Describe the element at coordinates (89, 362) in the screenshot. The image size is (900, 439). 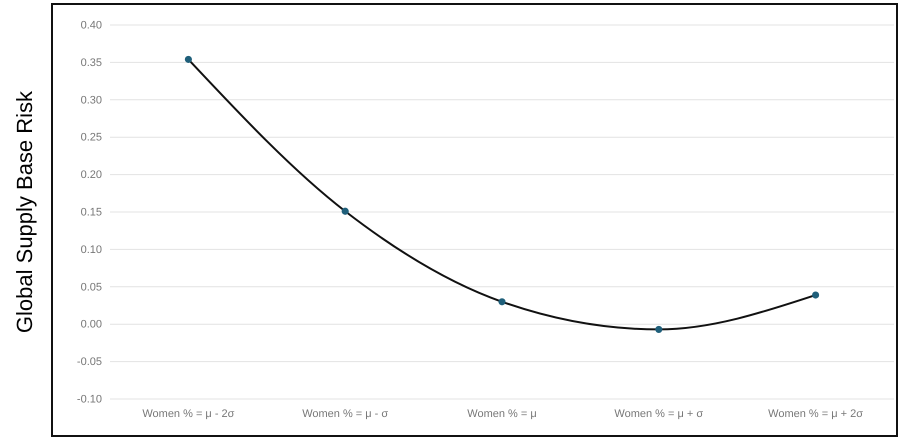
I see `y-tick-label: -0.05` at that location.